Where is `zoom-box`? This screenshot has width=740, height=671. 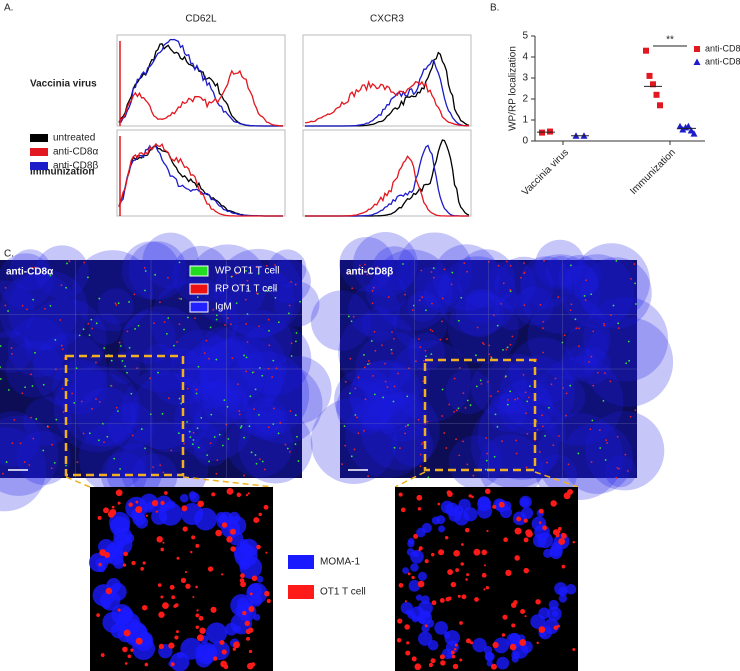 zoom-box is located at coordinates (124, 415).